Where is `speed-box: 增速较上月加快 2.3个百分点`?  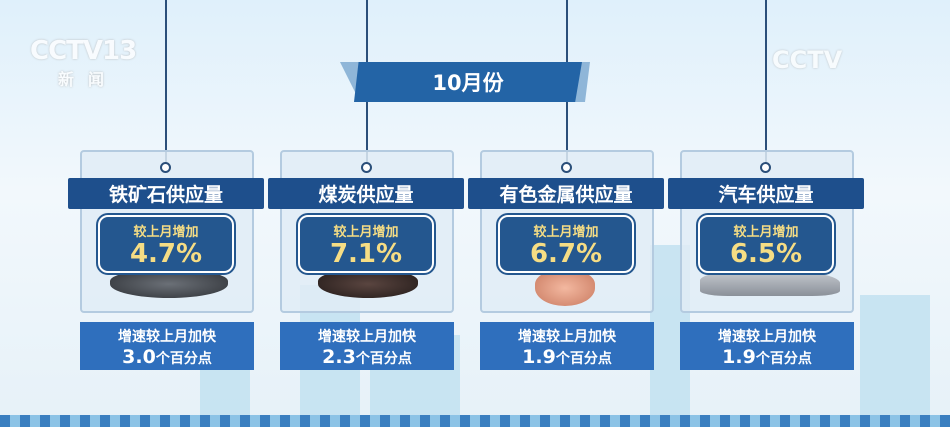 speed-box: 增速较上月加快 2.3个百分点 is located at coordinates (367, 346).